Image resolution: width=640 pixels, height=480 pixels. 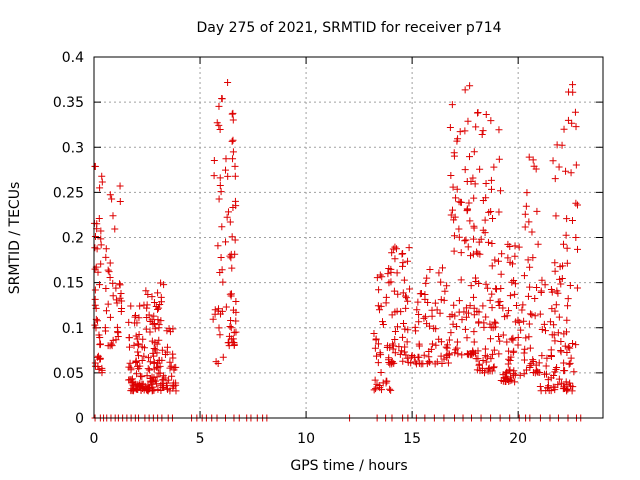 I want to click on x-tick-label: 20, so click(x=518, y=439).